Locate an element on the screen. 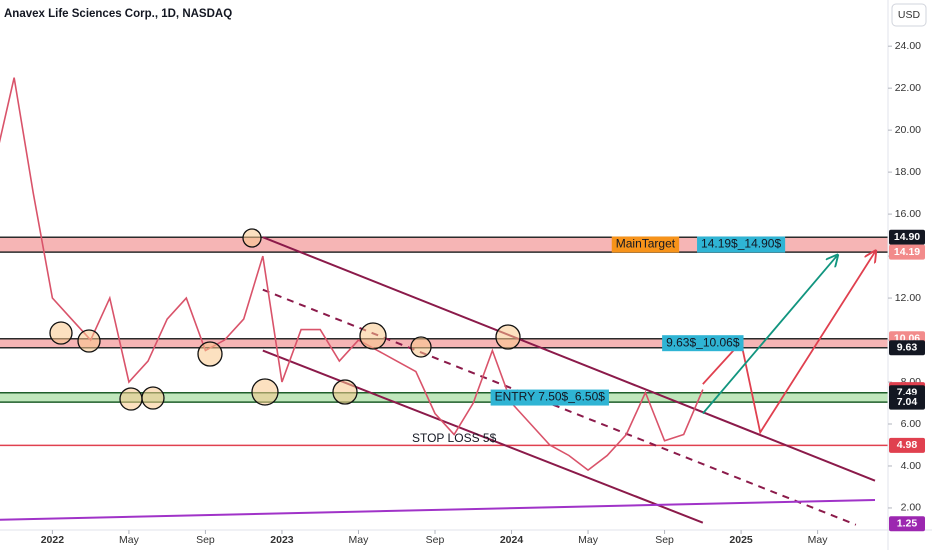 The height and width of the screenshot is (550, 932). x-tick-label: 2024 is located at coordinates (512, 540).